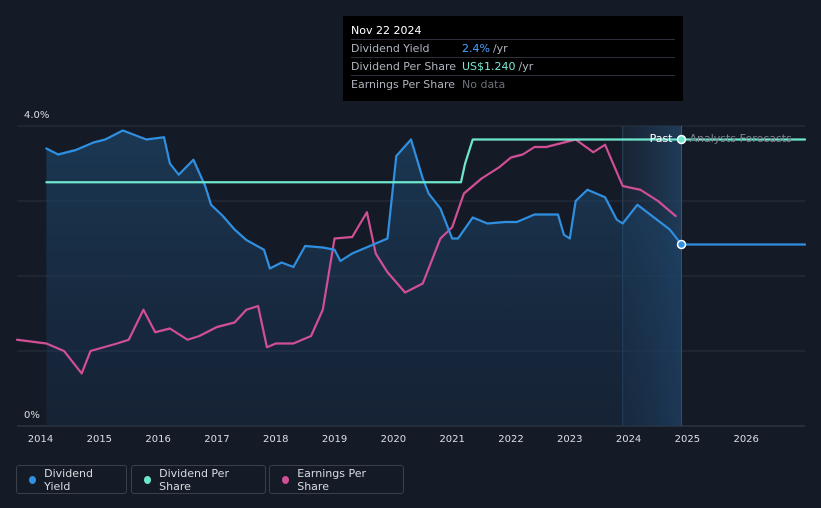 This screenshot has height=508, width=821. Describe the element at coordinates (510, 439) in the screenshot. I see `x-tick-label: 2022` at that location.